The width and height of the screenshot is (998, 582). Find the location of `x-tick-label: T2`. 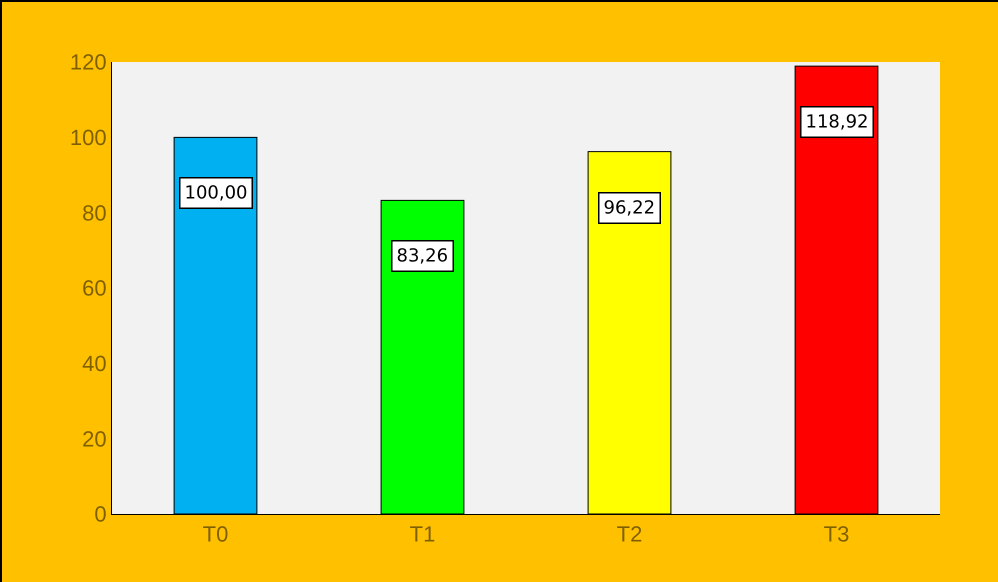

x-tick-label: T2 is located at coordinates (629, 533).